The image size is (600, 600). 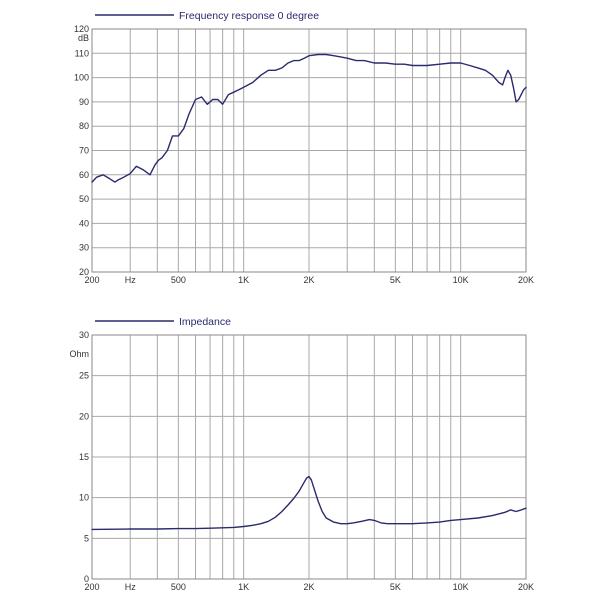 What do you see at coordinates (84, 151) in the screenshot?
I see `y-tick-label: 70` at bounding box center [84, 151].